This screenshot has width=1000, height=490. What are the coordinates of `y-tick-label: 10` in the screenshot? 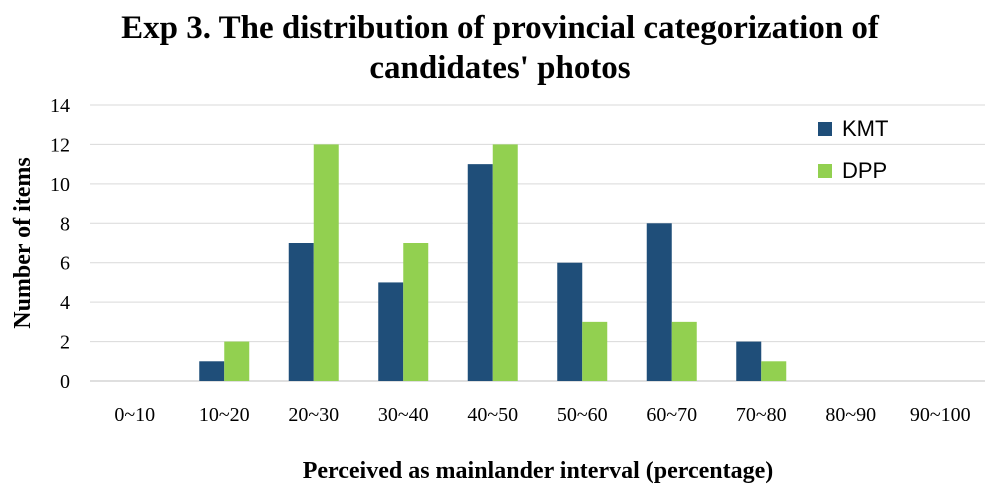 It's located at (60, 185).